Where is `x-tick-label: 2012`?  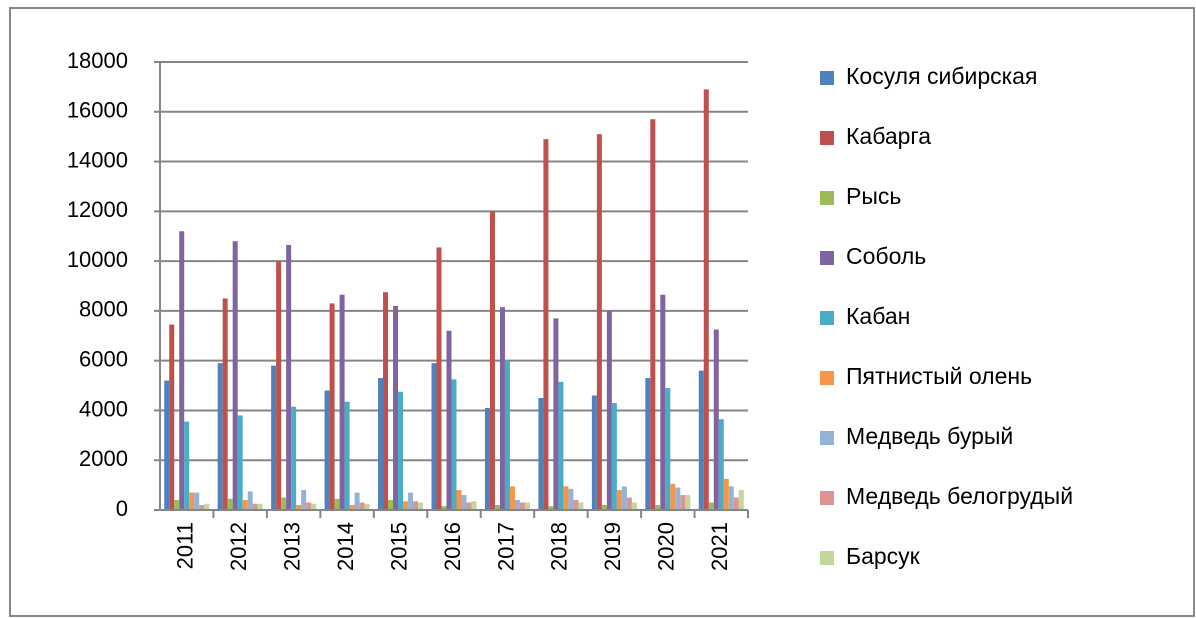 x-tick-label: 2012 is located at coordinates (238, 546).